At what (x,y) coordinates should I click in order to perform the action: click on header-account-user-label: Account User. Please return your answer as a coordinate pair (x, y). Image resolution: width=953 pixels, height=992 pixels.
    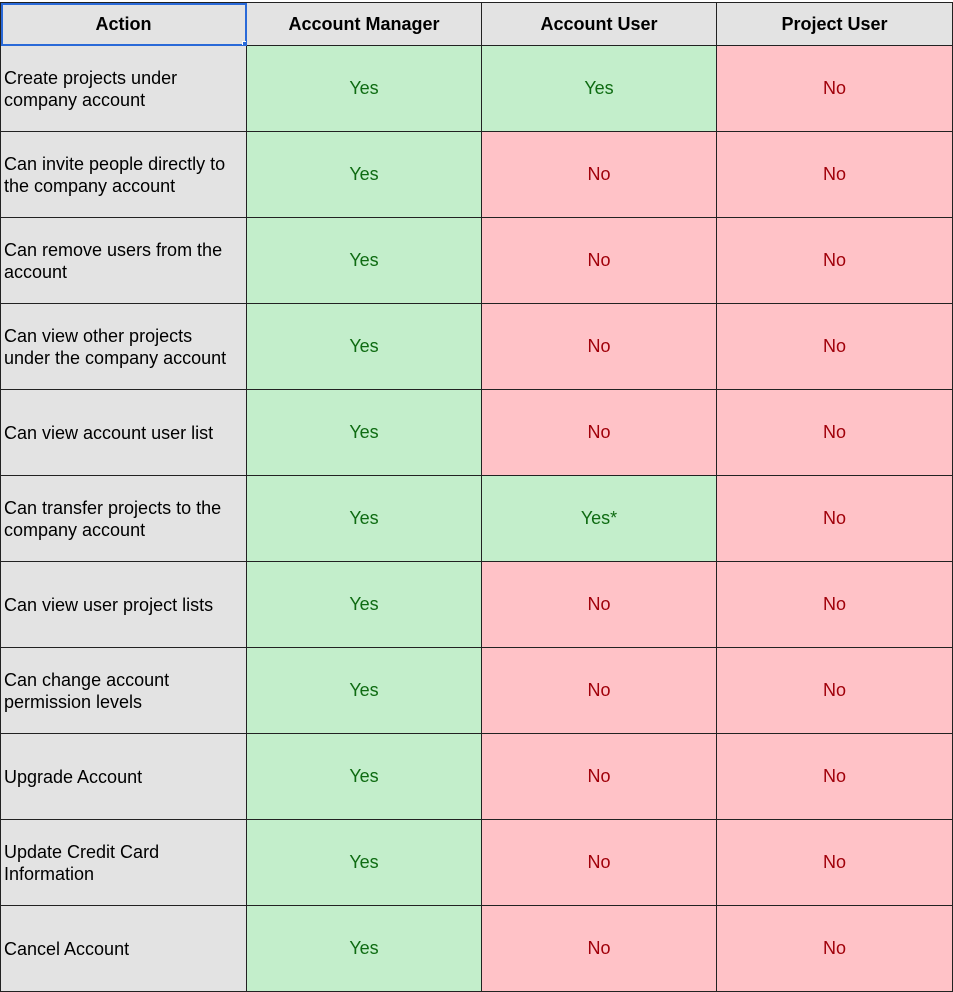
    Looking at the image, I should click on (599, 23).